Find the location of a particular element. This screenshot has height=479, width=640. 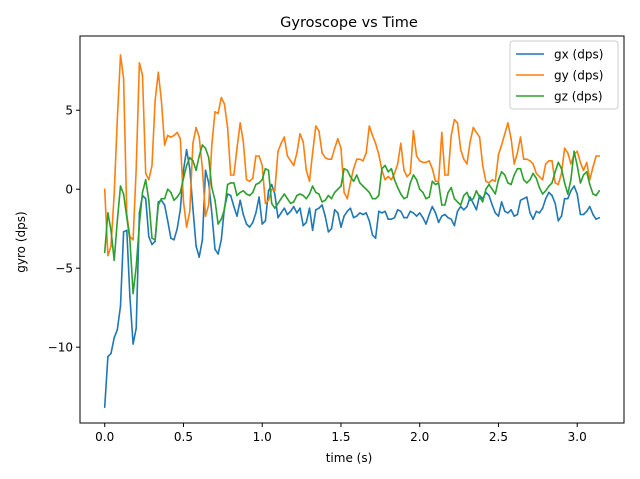

y-axis: −10 −5 0 5 is located at coordinates (64, 229).